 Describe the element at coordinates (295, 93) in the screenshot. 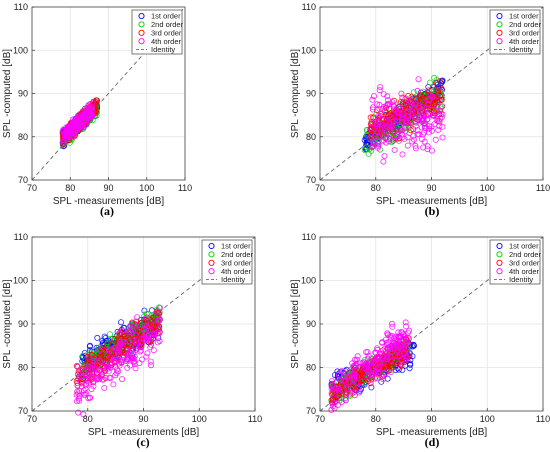

I see `y-axis-label: SPL -computed [dB]` at that location.